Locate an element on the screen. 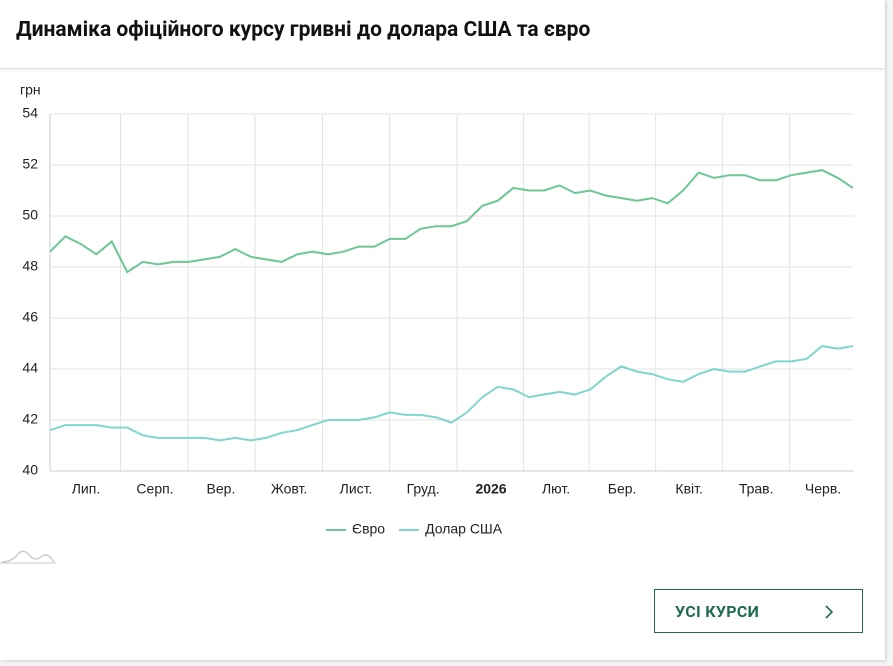 This screenshot has height=666, width=893. y-tick-label: 40 is located at coordinates (30, 470).